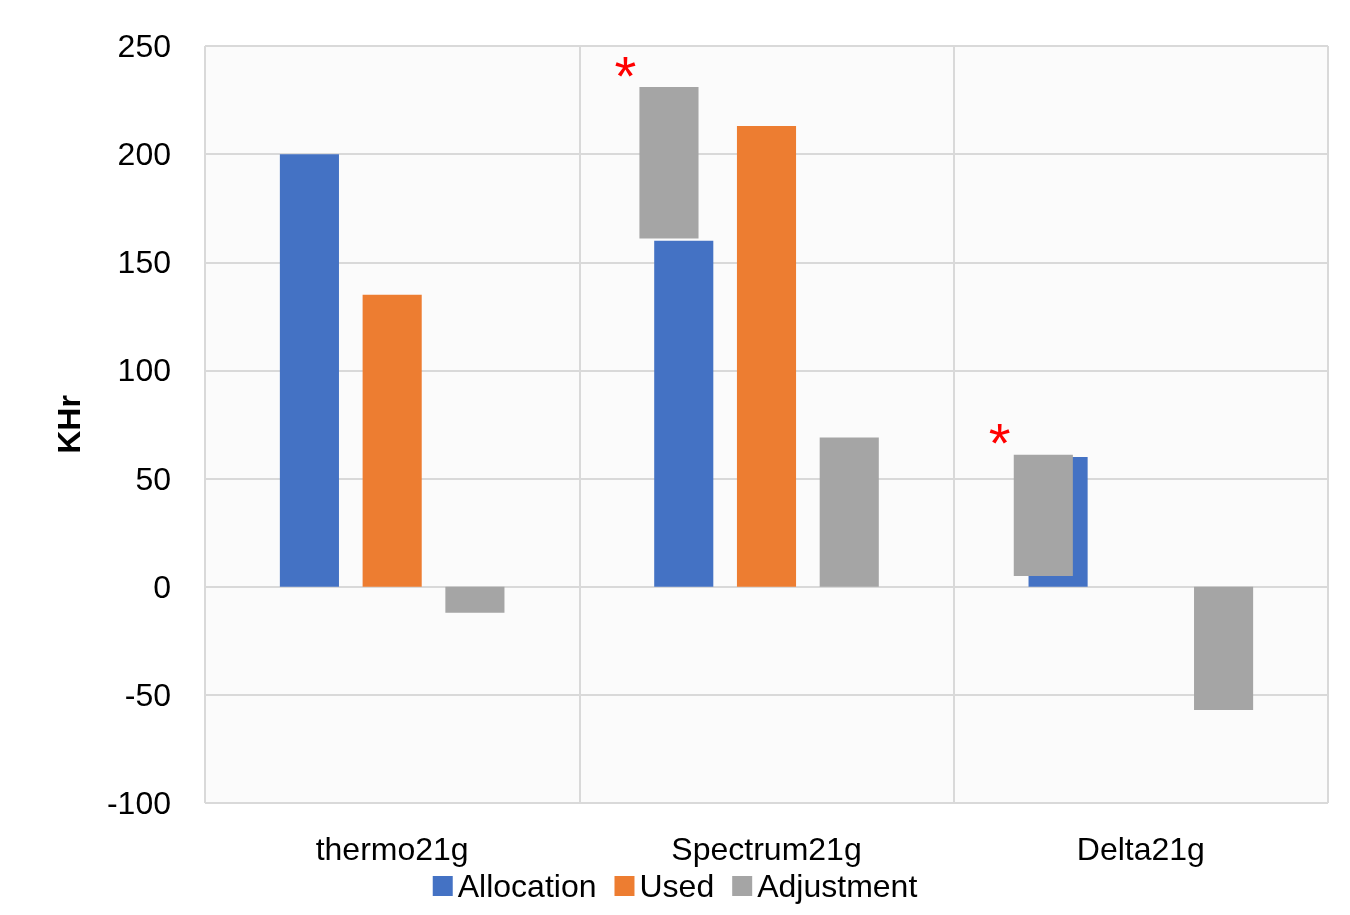  What do you see at coordinates (837, 886) in the screenshot?
I see `legend-label: Adjustment` at bounding box center [837, 886].